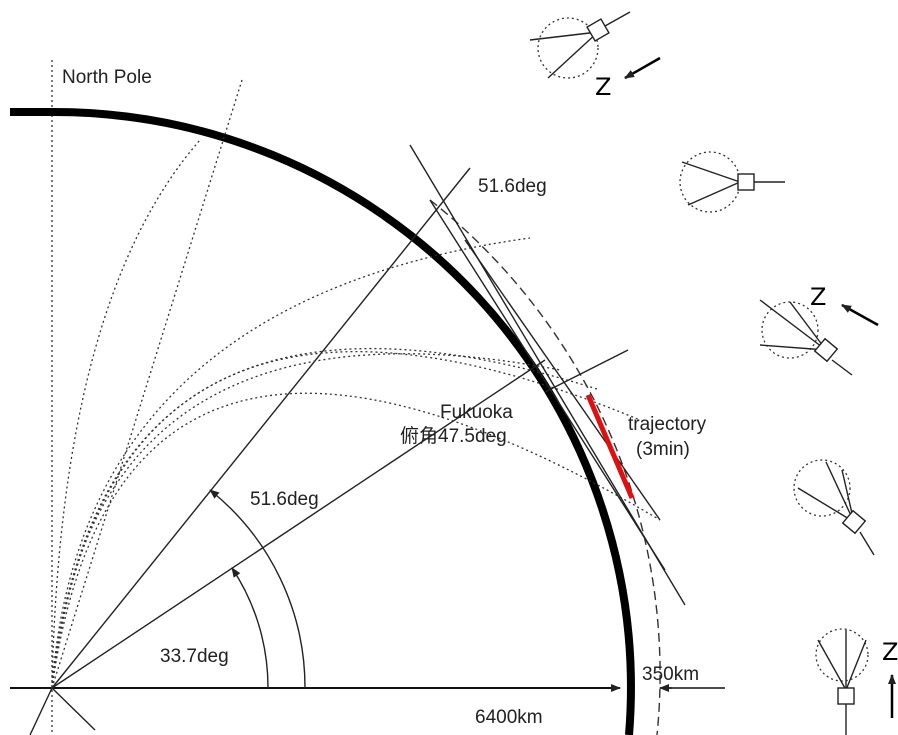 The width and height of the screenshot is (898, 735). Describe the element at coordinates (663, 449) in the screenshot. I see `duration-label: (3min)` at that location.